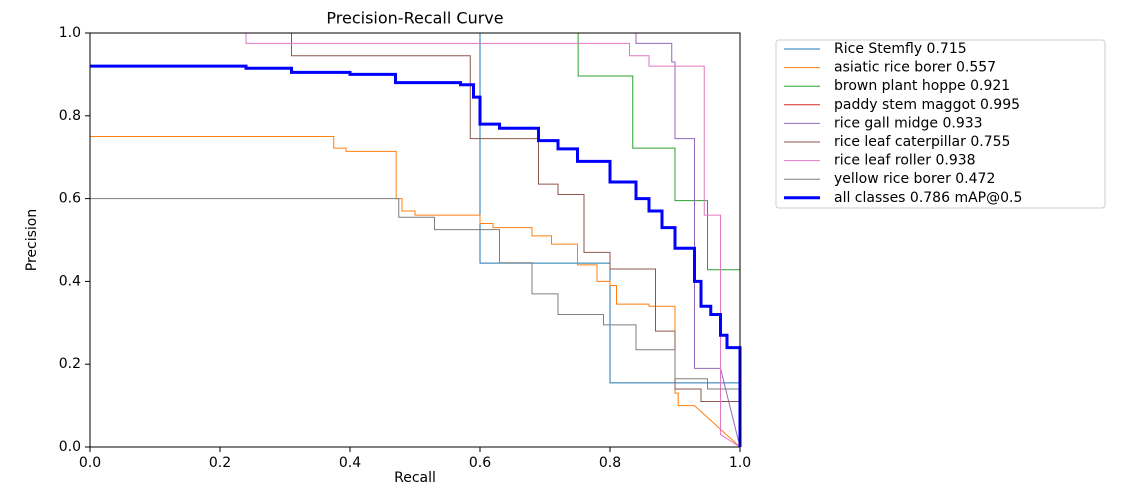  Describe the element at coordinates (610, 463) in the screenshot. I see `x-tick-label: 0.8` at that location.